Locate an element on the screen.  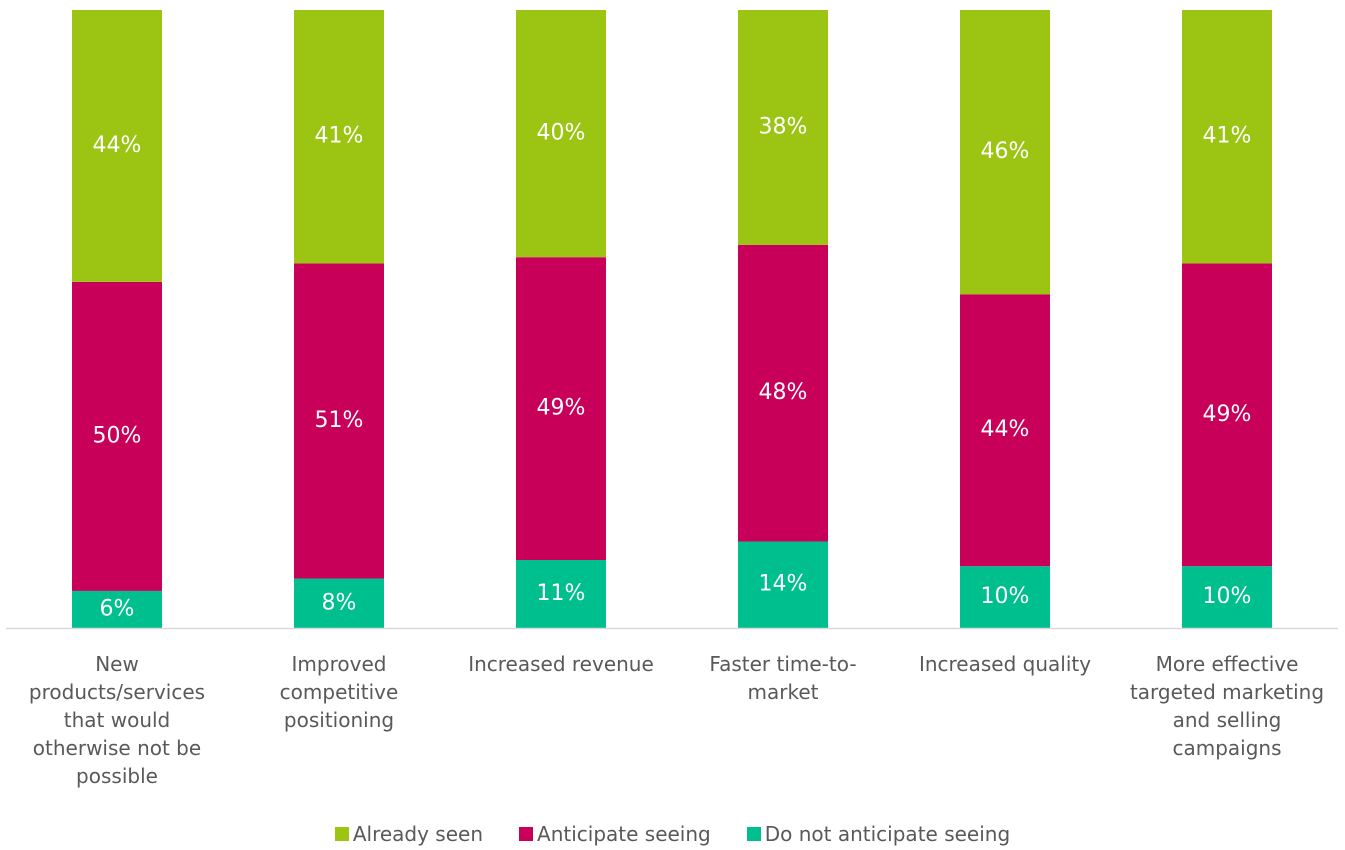
value-label: 14% is located at coordinates (783, 584).